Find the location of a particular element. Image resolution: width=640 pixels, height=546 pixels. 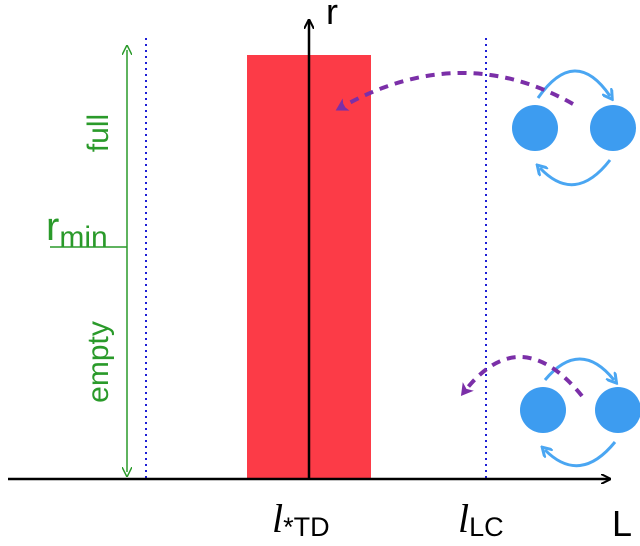

lower-binary-top-arrow is located at coordinates (578, 368).